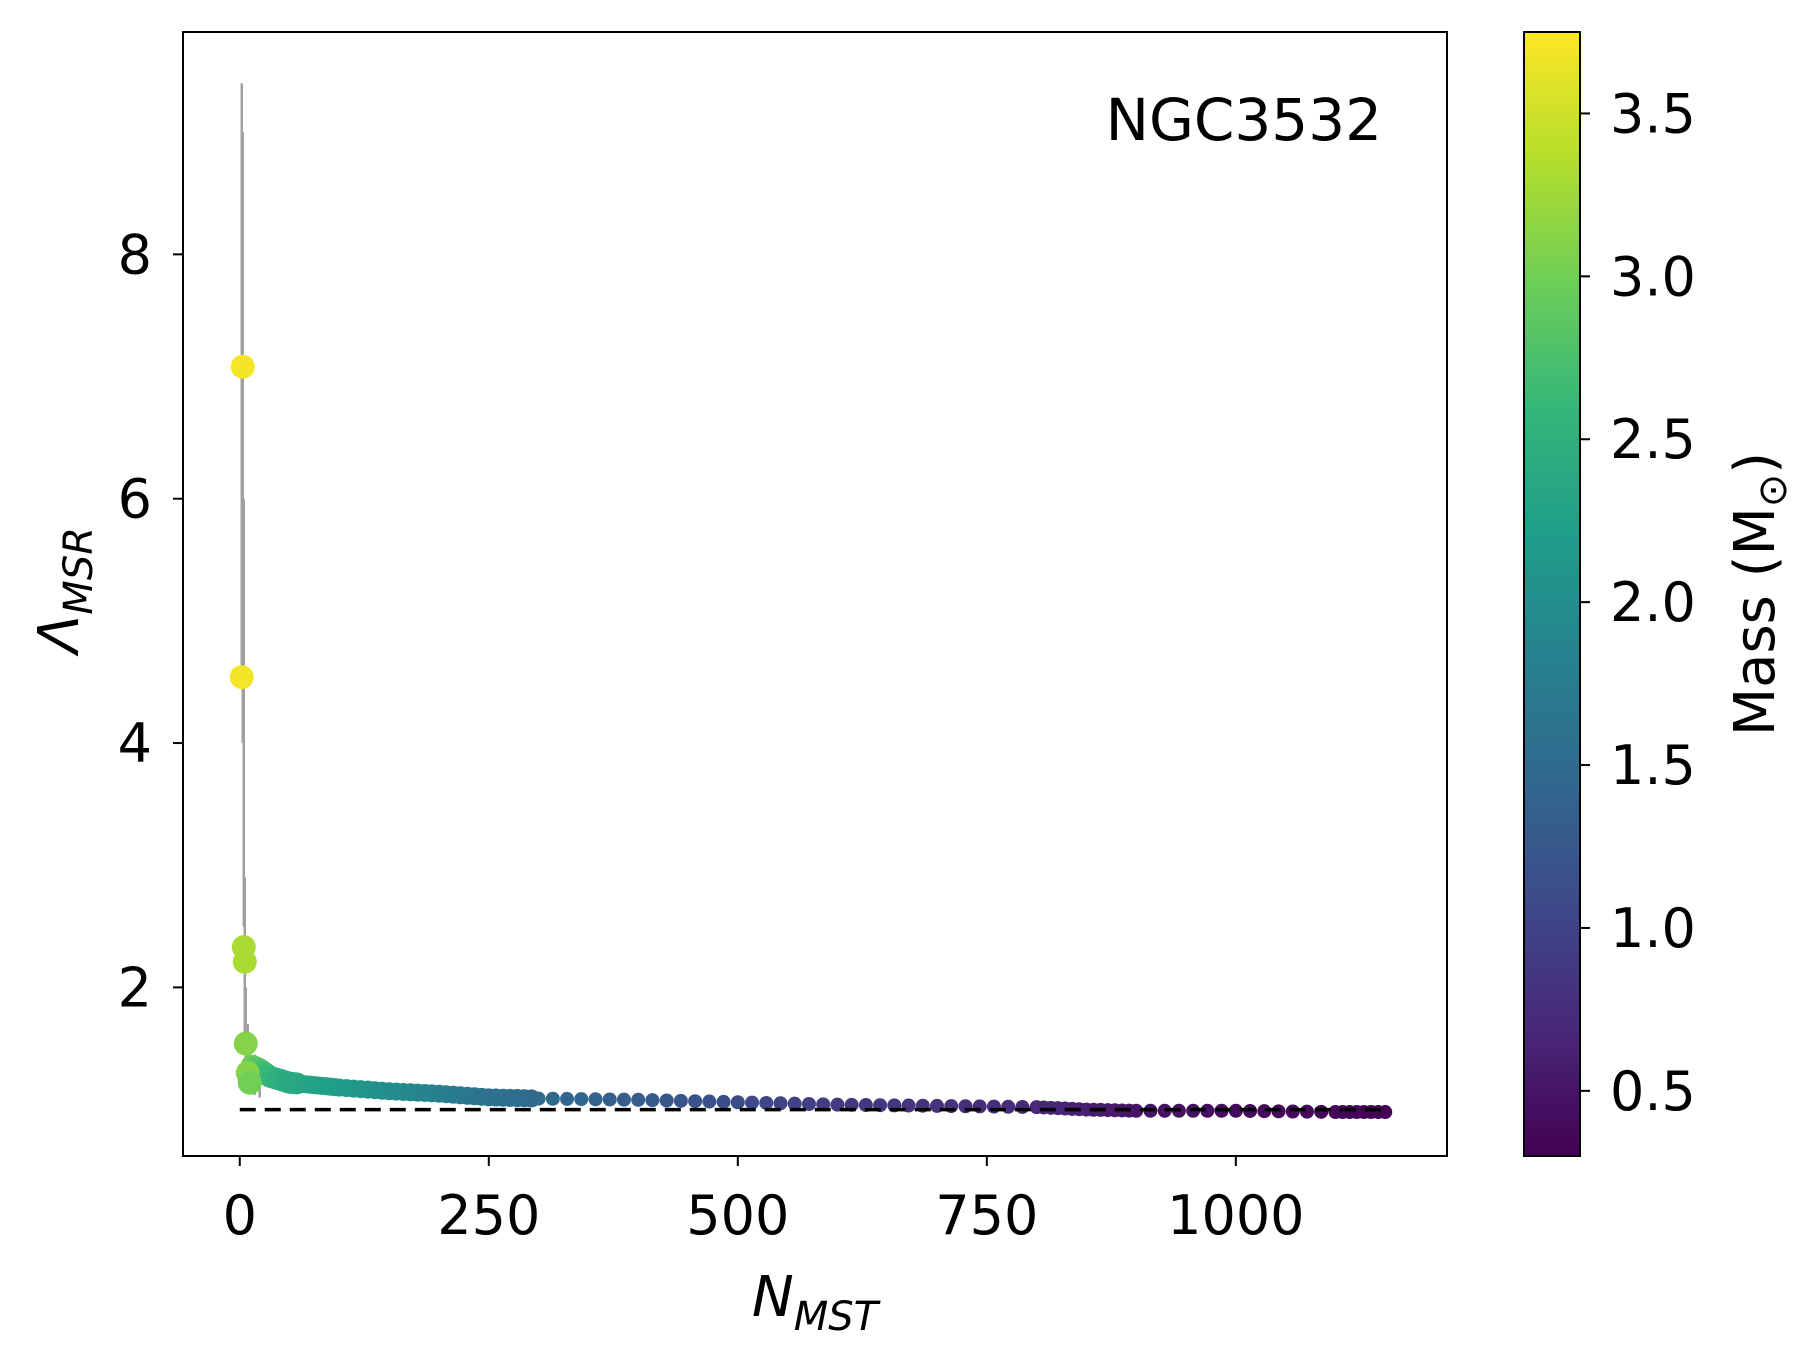  What do you see at coordinates (1653, 928) in the screenshot?
I see `colorbar-tick-label: 1.0` at bounding box center [1653, 928].